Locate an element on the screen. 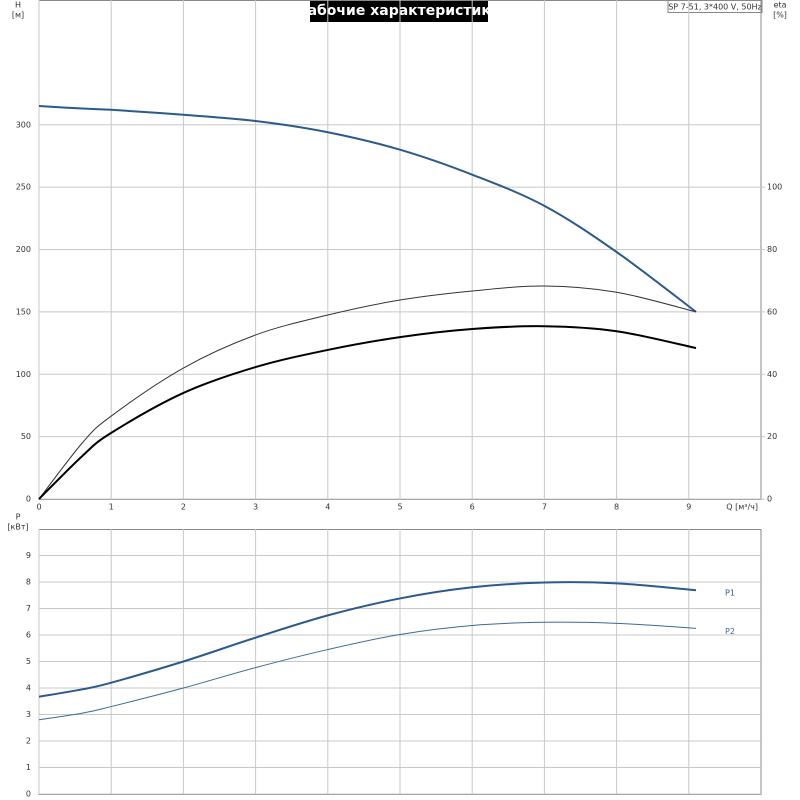 The width and height of the screenshot is (800, 800). y2-tick-label: 20 is located at coordinates (772, 436).